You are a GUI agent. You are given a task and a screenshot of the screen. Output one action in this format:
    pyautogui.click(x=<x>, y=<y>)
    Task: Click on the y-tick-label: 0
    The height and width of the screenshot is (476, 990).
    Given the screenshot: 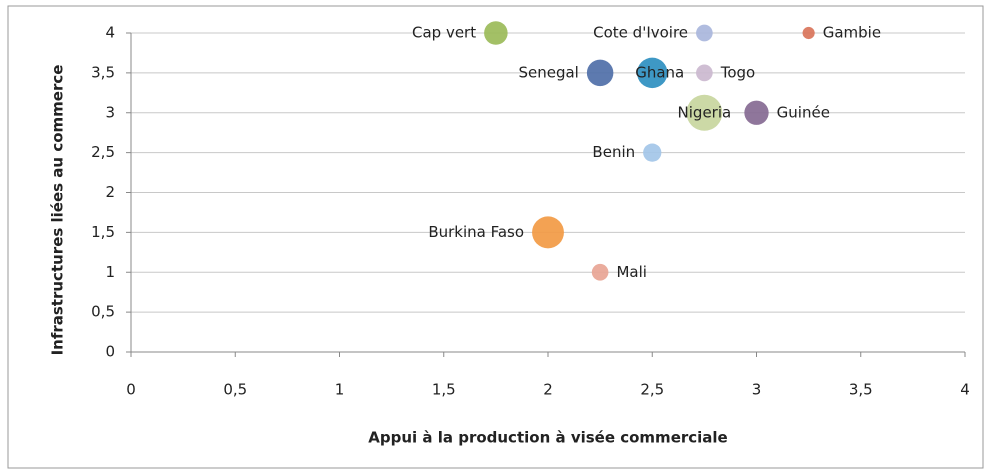 What is the action you would take?
    pyautogui.click(x=110, y=352)
    